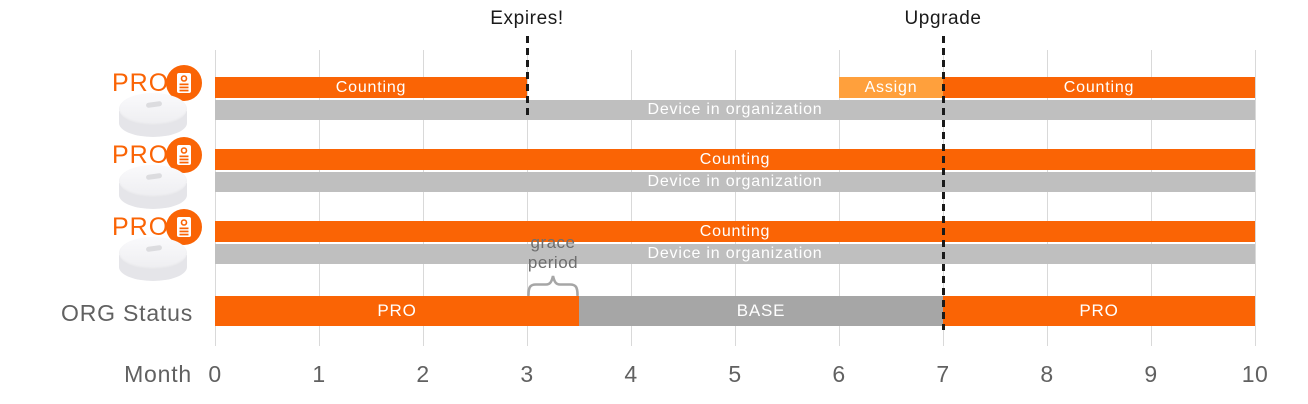 The height and width of the screenshot is (404, 1308). What do you see at coordinates (158, 374) in the screenshot?
I see `month-axis-label: Month` at bounding box center [158, 374].